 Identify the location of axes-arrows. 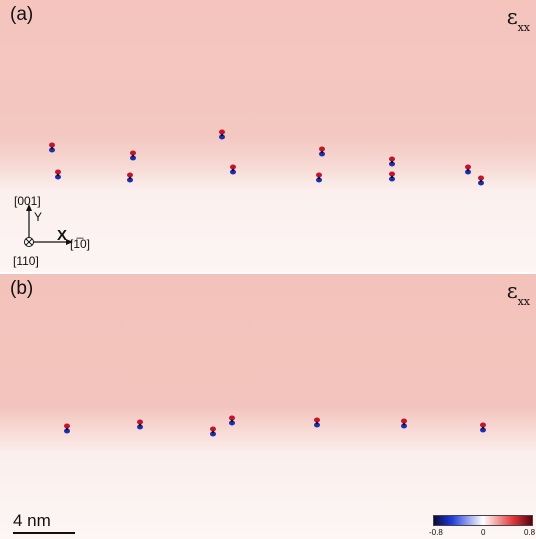
(48, 225).